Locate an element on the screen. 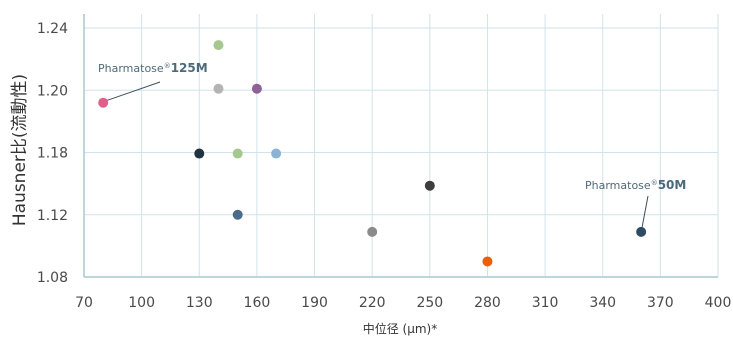 This screenshot has height=338, width=733. y-tick-label: 1.08 is located at coordinates (52, 278).